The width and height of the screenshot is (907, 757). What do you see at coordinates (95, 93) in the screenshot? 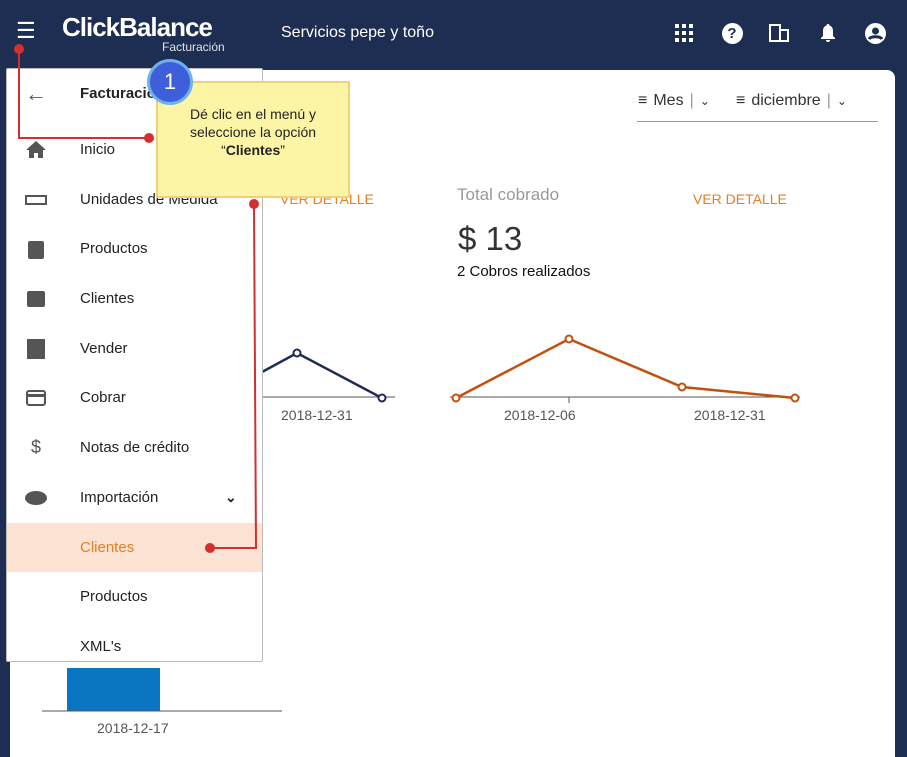
I see `drawer-back: ← Facturación` at bounding box center [95, 93].